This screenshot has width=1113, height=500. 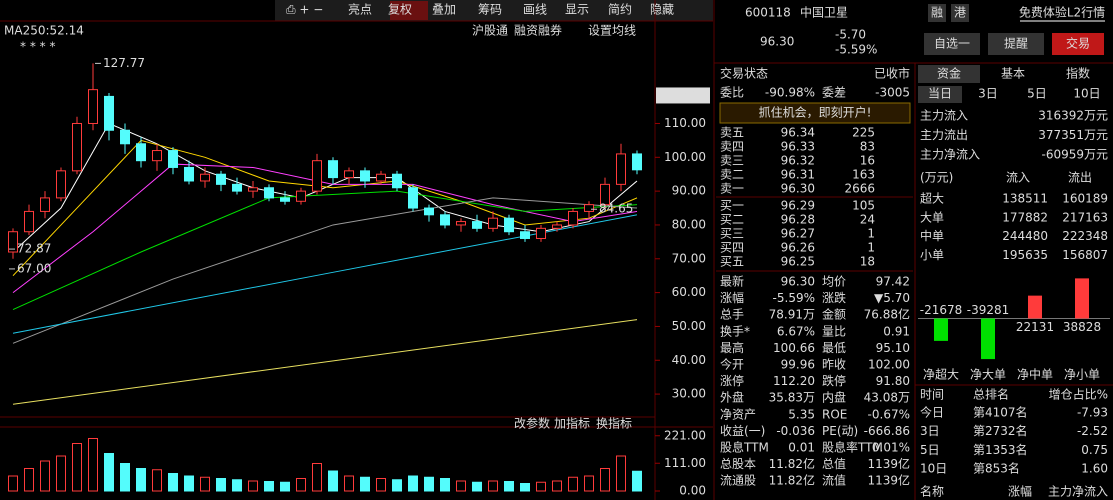 I want to click on label: 交易状态, so click(x=744, y=73).